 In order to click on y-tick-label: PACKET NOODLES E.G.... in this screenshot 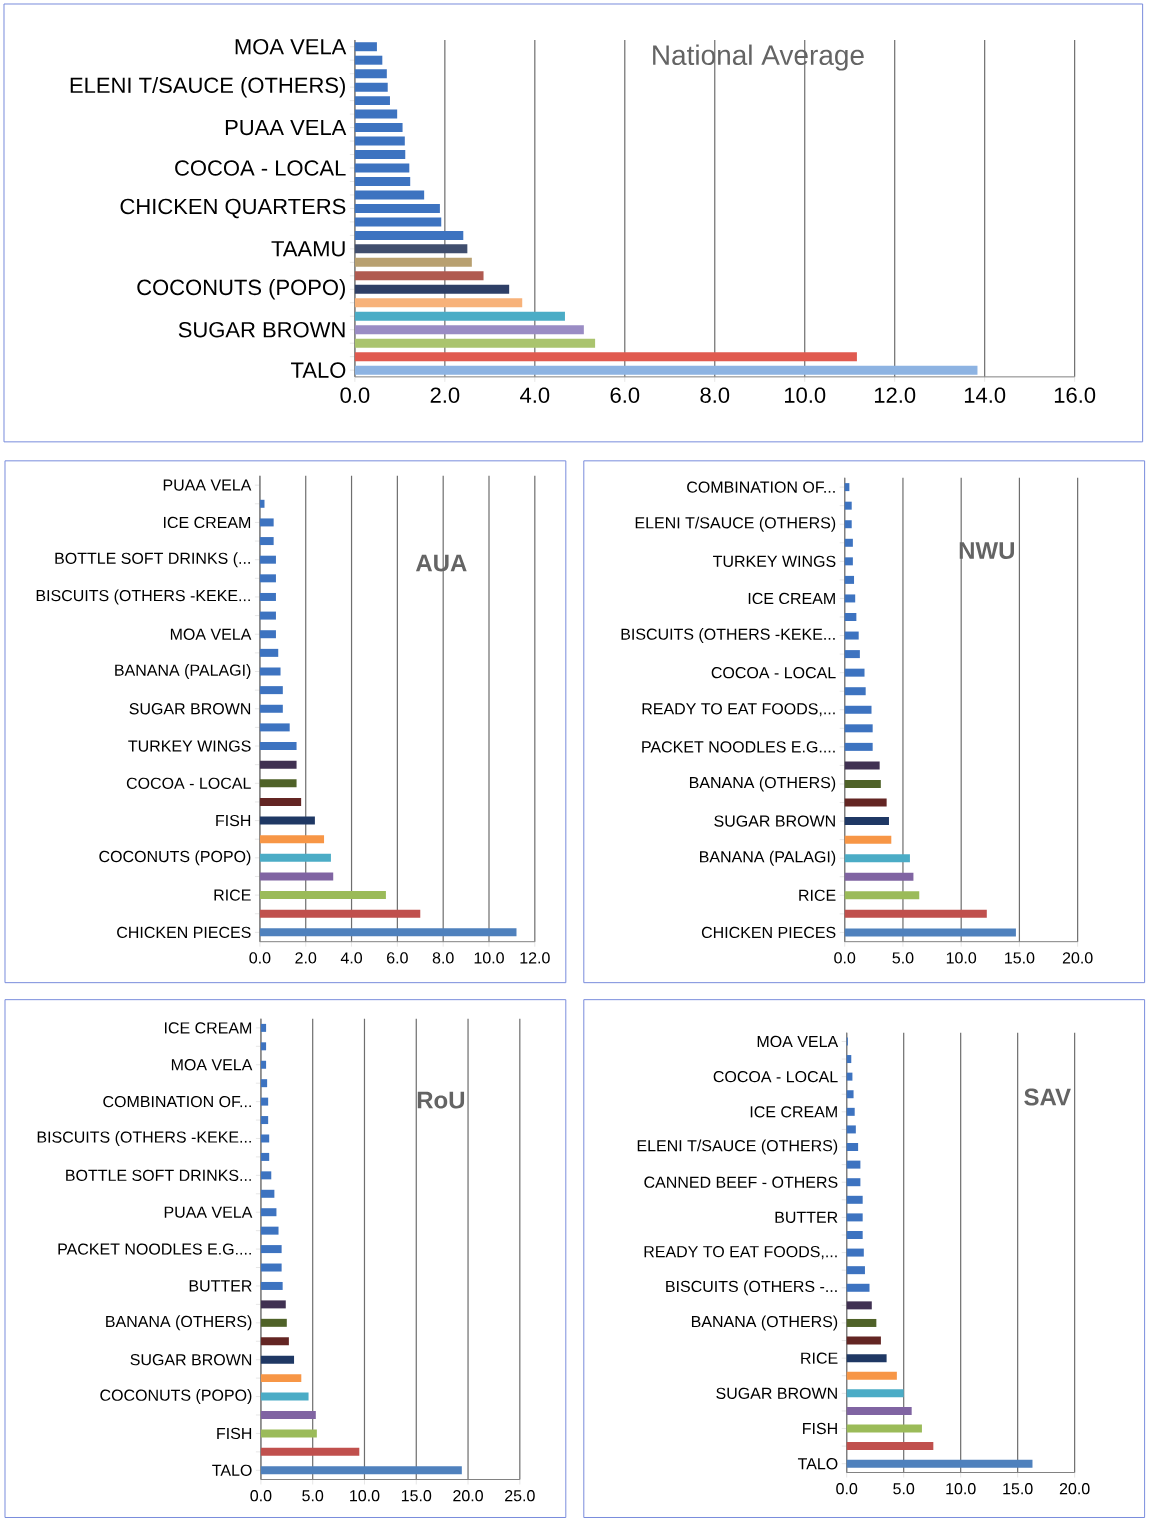, I will do `click(155, 1249)`.